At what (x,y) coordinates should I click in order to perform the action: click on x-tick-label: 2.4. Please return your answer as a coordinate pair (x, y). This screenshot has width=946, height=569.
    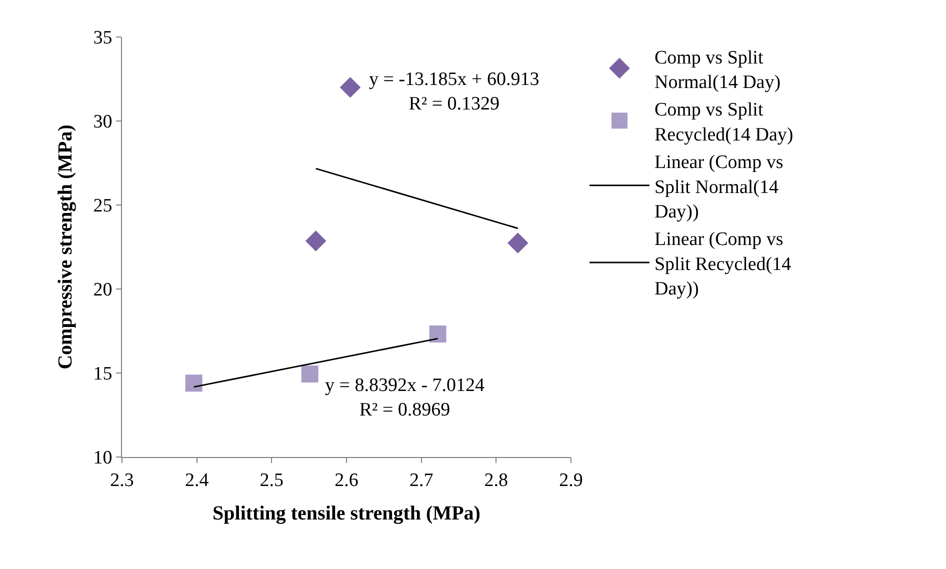
    Looking at the image, I should click on (197, 480).